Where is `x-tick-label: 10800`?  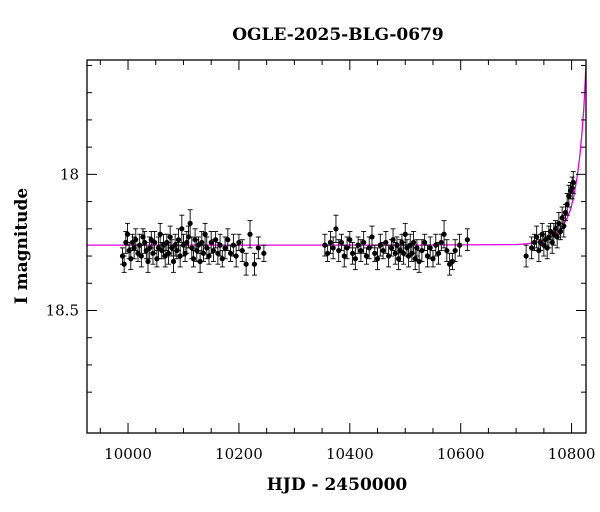
x-tick-label: 10800 is located at coordinates (572, 454).